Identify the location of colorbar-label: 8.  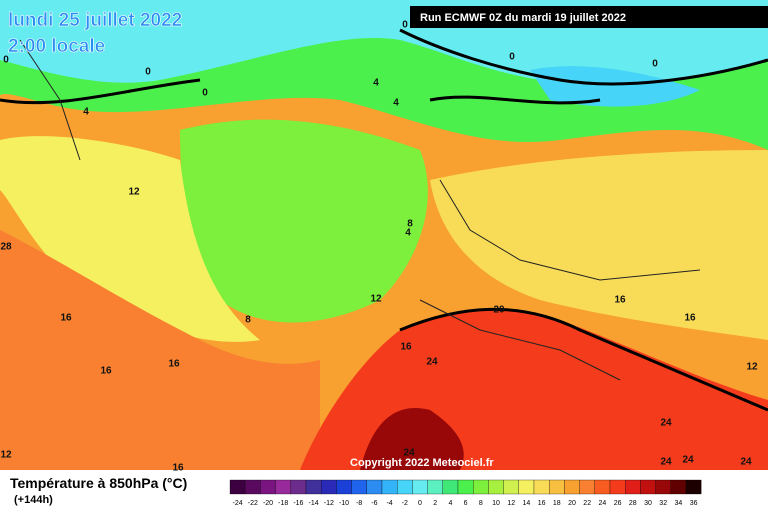
(481, 503).